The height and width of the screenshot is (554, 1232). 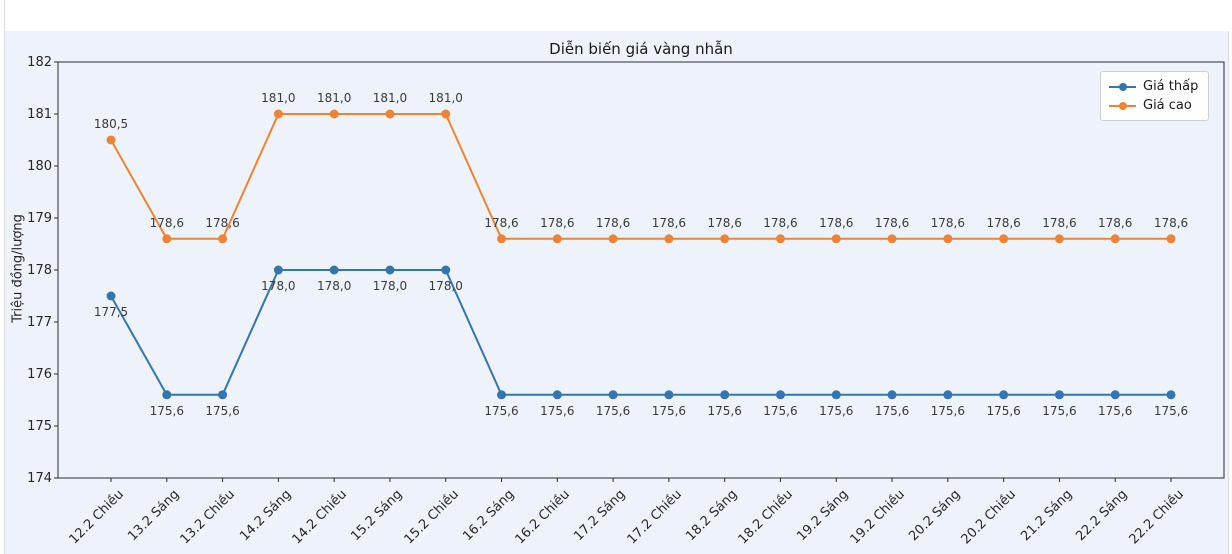 I want to click on y-tick-label: 179, so click(x=39, y=218).